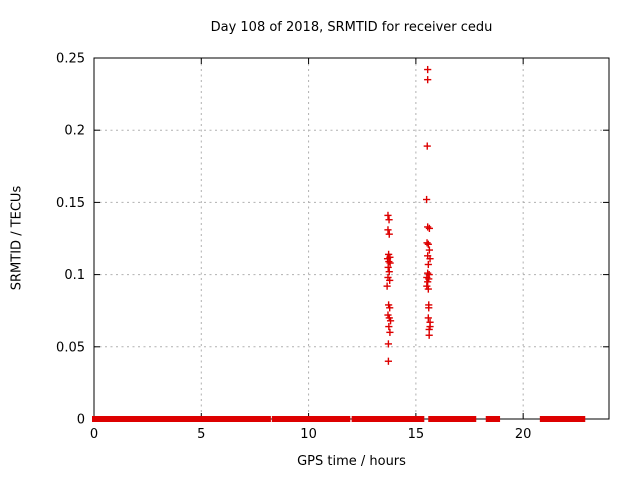 Image resolution: width=640 pixels, height=480 pixels. I want to click on svg-text: 20, so click(523, 434).